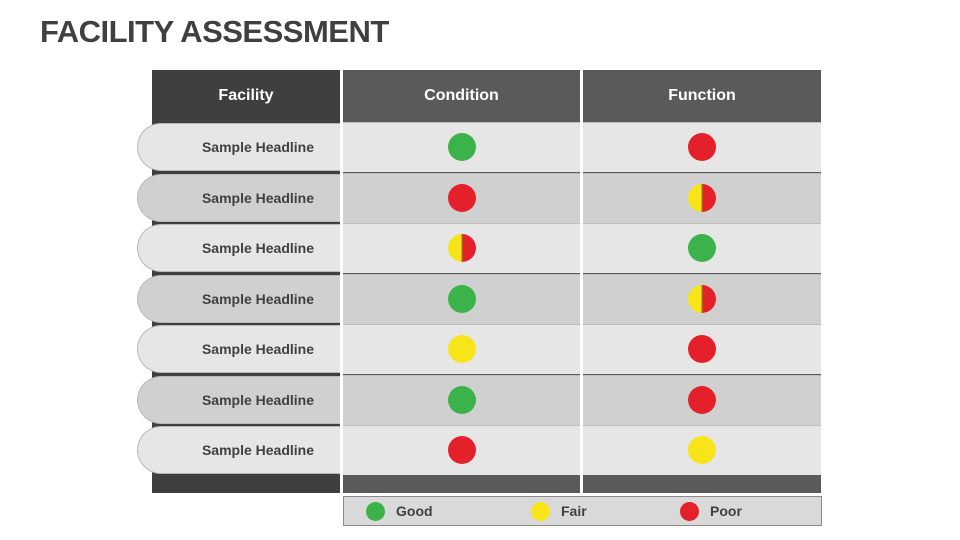 The height and width of the screenshot is (540, 960). Describe the element at coordinates (246, 96) in the screenshot. I see `facility-header: Facility` at that location.